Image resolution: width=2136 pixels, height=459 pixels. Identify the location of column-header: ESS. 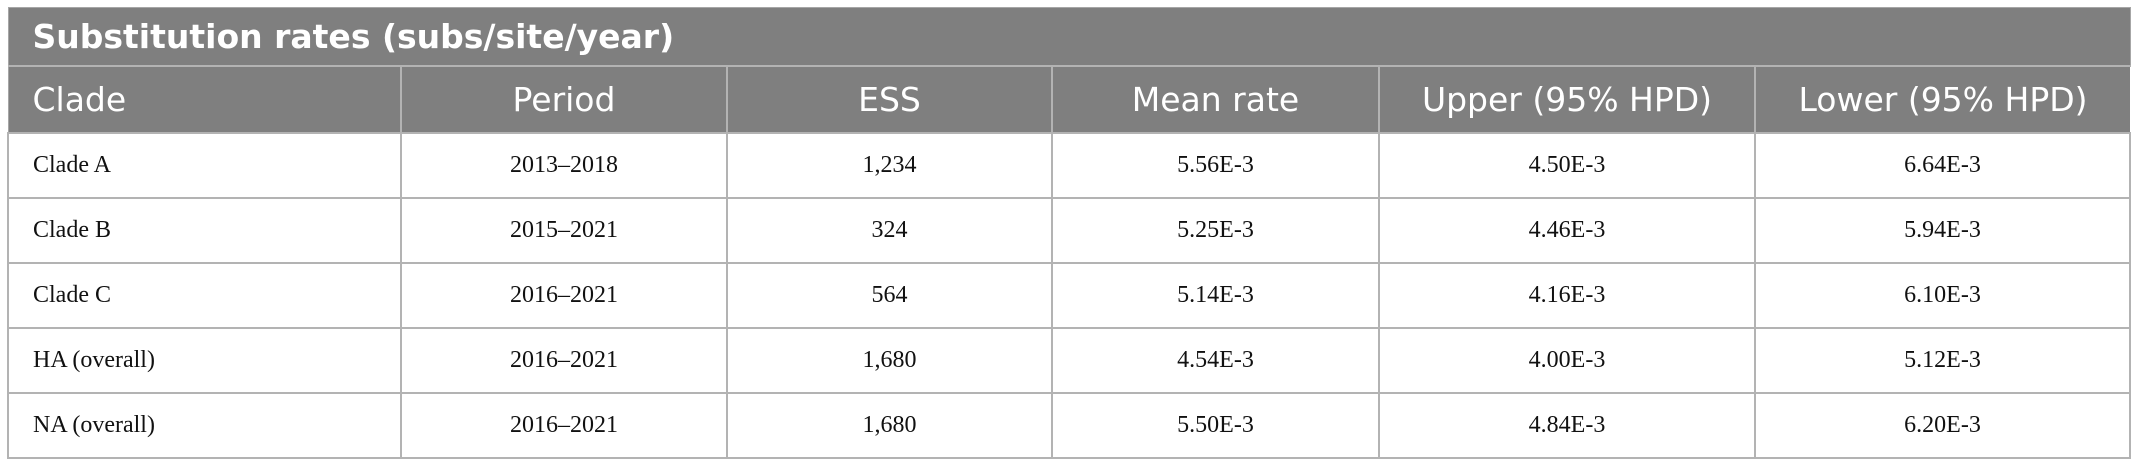
(889, 99).